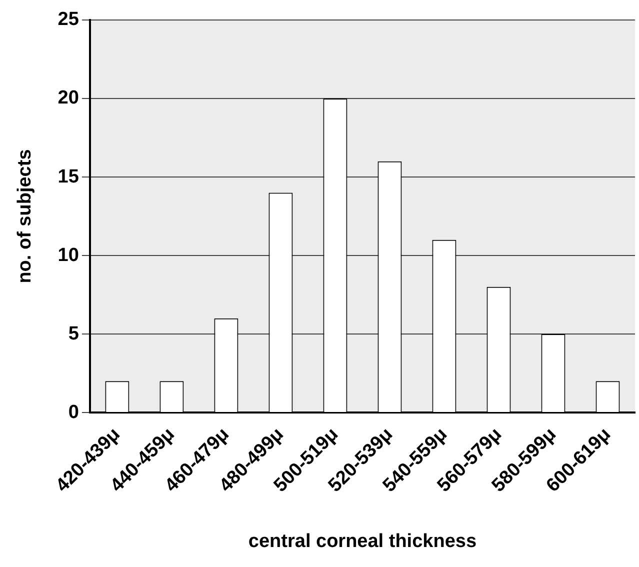 The height and width of the screenshot is (567, 639). Describe the element at coordinates (68, 255) in the screenshot. I see `y-tick-label: 10` at that location.